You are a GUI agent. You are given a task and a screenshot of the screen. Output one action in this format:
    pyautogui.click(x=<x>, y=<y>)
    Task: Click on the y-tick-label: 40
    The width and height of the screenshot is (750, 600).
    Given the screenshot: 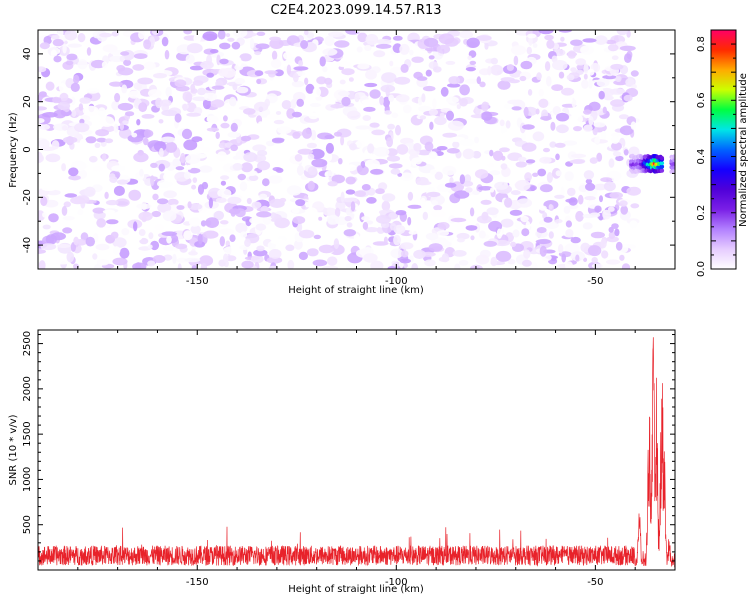 What is the action you would take?
    pyautogui.click(x=27, y=54)
    